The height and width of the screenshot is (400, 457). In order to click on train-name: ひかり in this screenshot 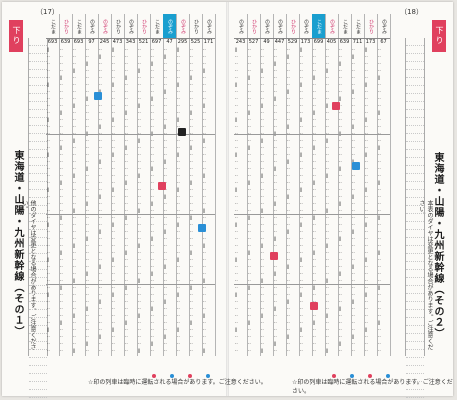, I will do `click(117, 26)`.